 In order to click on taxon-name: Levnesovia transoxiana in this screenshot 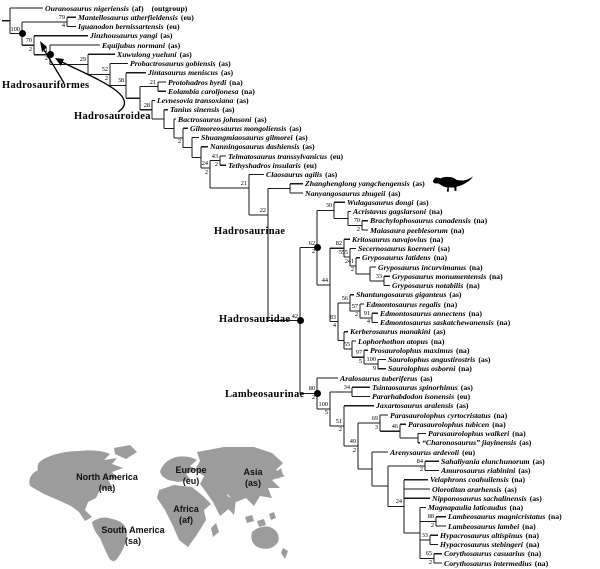, I will do `click(195, 100)`.